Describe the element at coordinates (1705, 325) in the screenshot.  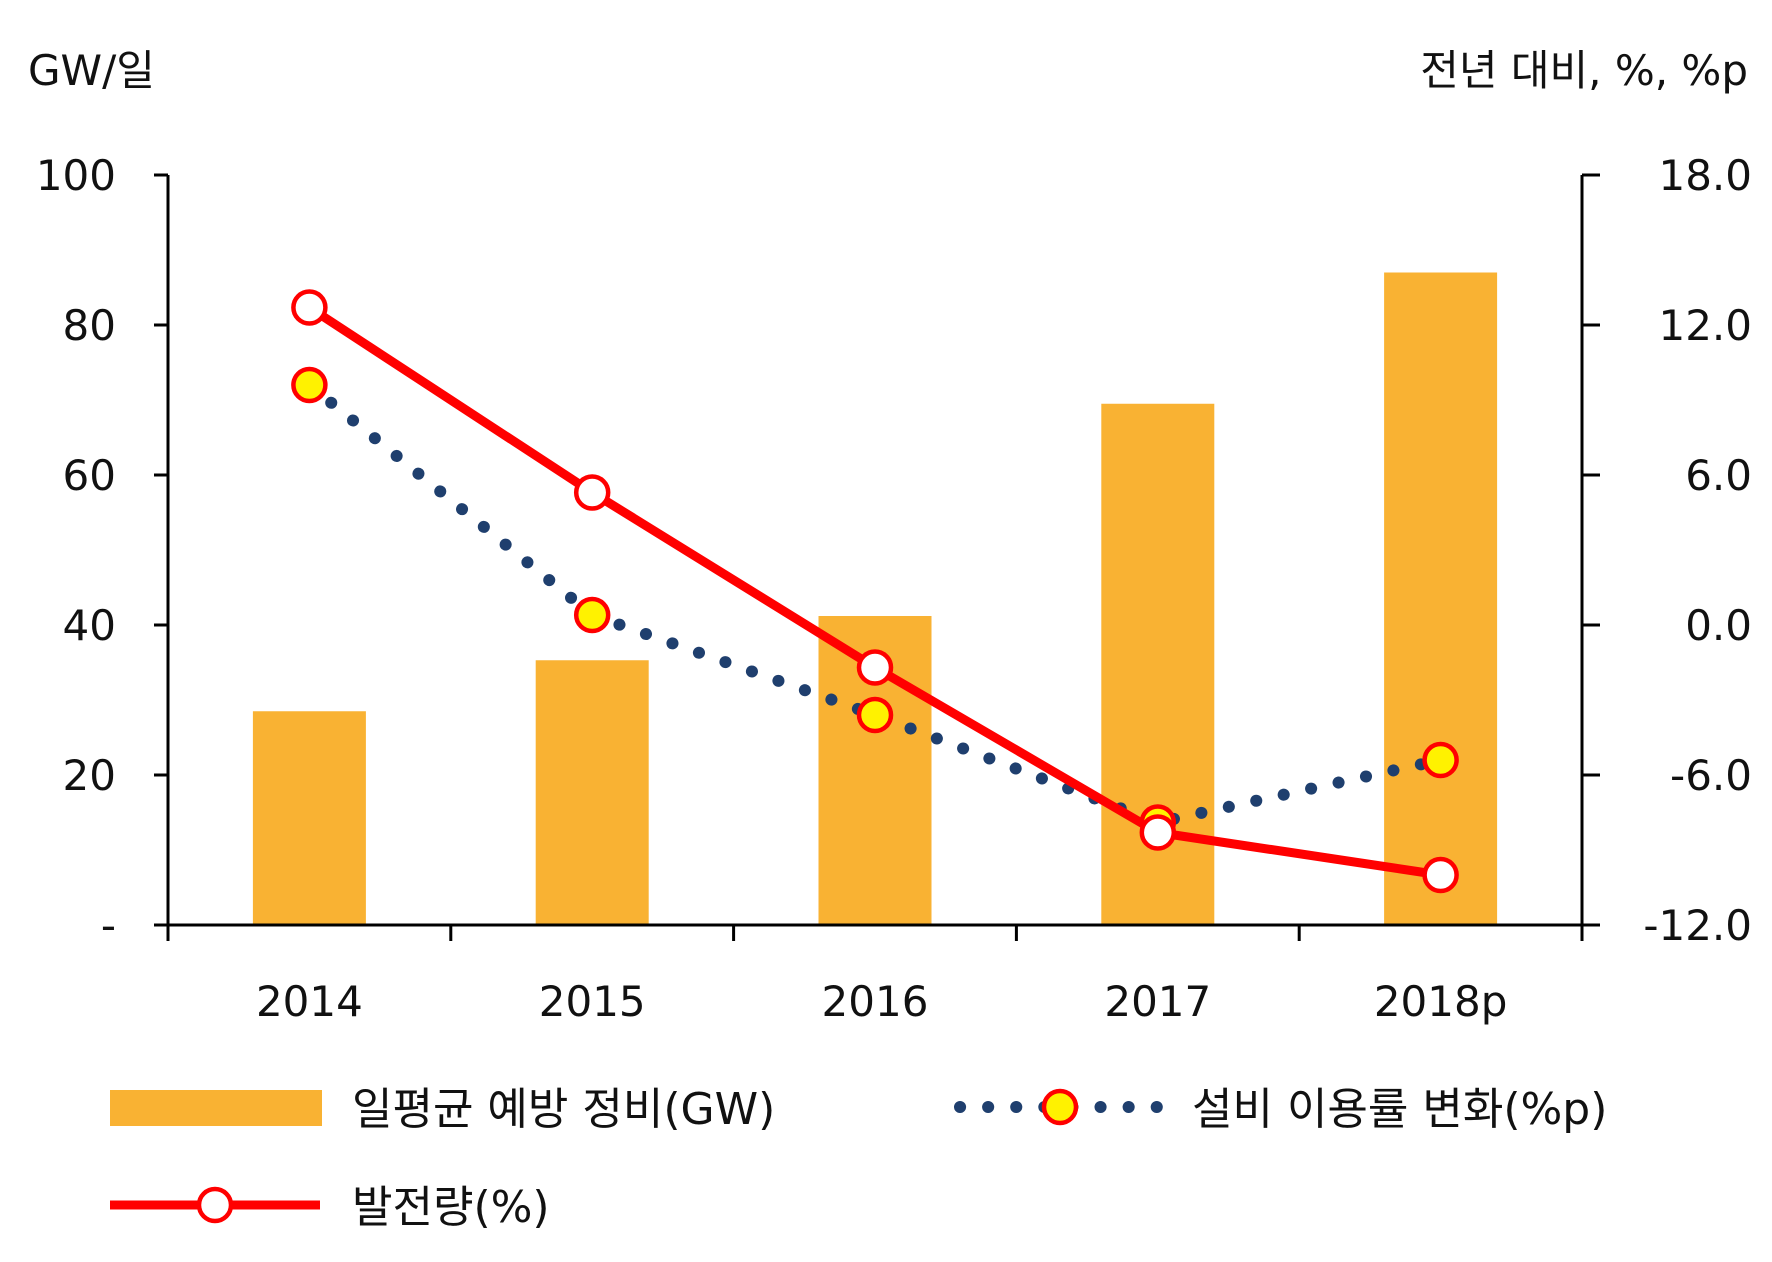
I see `right-tick-label: 12.0` at that location.